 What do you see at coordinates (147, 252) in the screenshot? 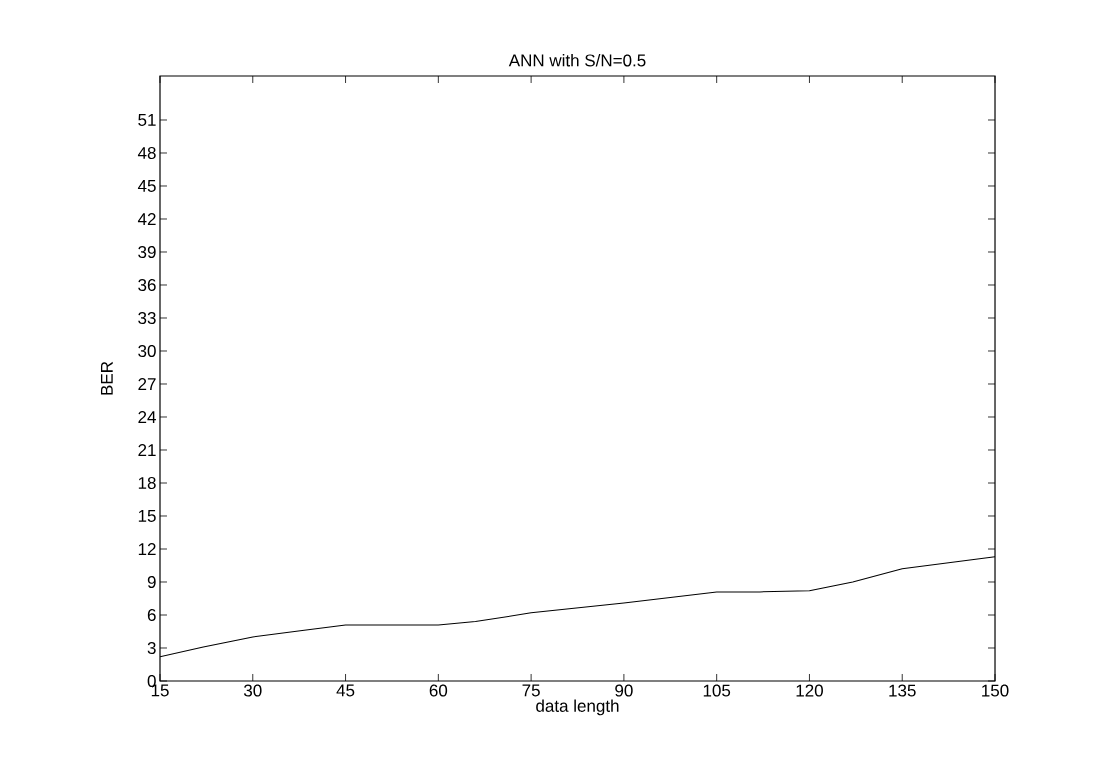
I see `y-tick-label: 39` at bounding box center [147, 252].